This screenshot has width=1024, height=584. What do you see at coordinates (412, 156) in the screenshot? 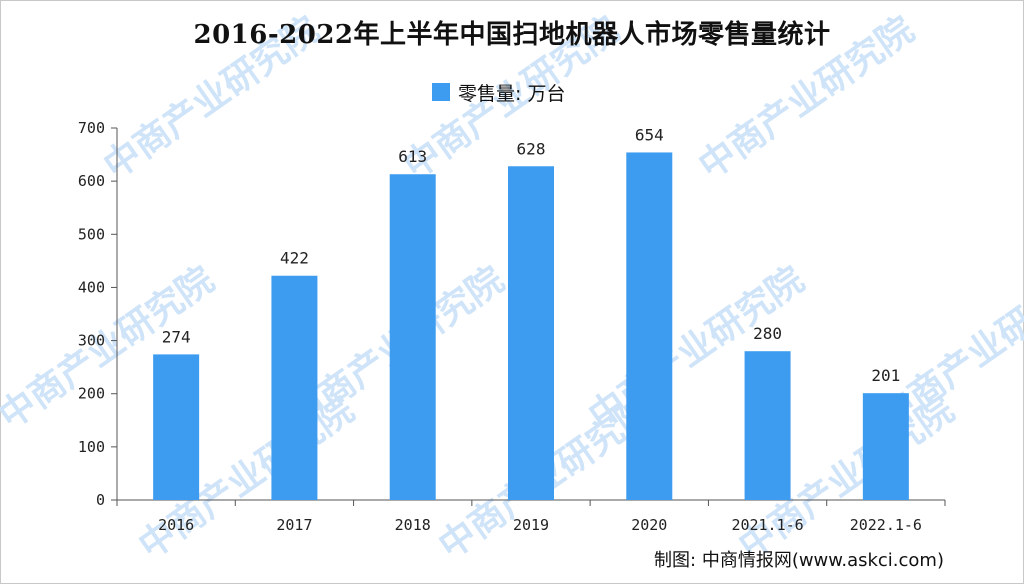
I see `data-label: 613` at bounding box center [412, 156].